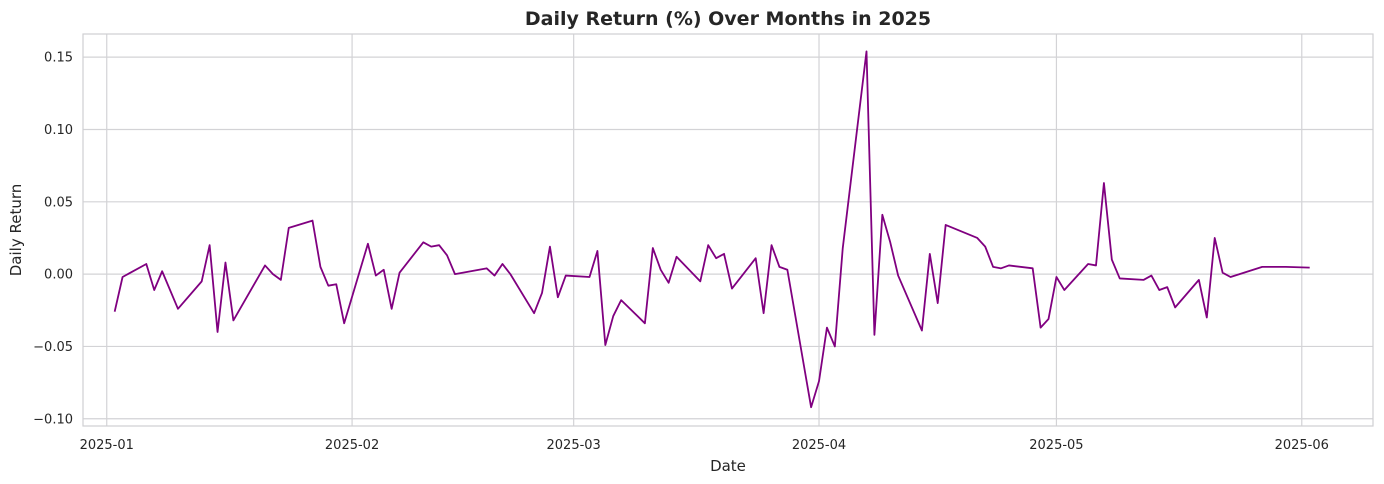  I want to click on chart-title: Daily Return (%) Over Months in 2025, so click(728, 19).